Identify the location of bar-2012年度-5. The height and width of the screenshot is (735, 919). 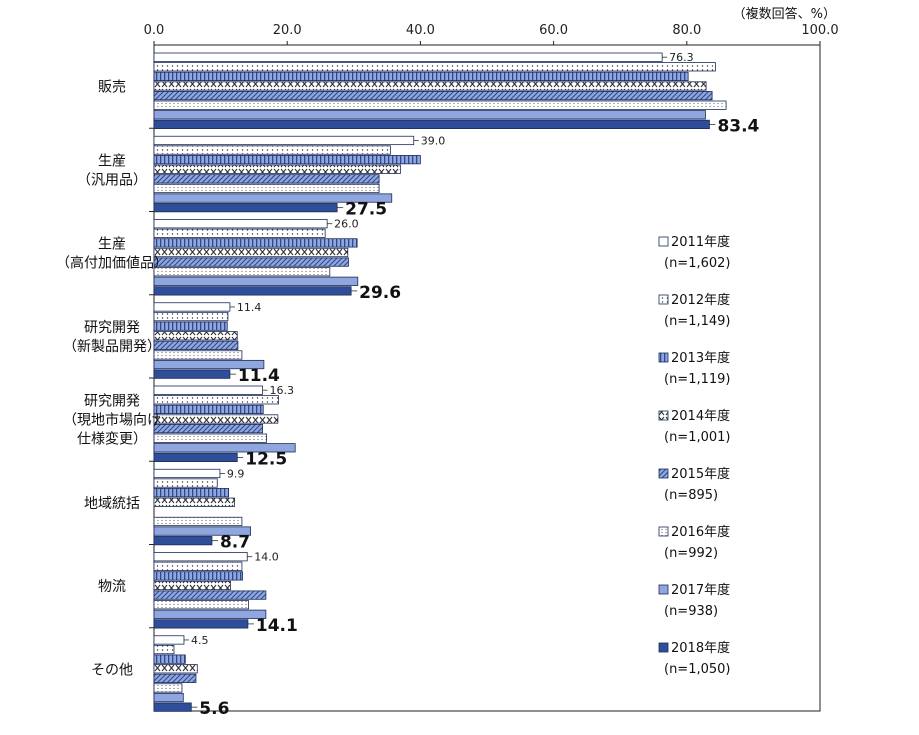
(185, 483).